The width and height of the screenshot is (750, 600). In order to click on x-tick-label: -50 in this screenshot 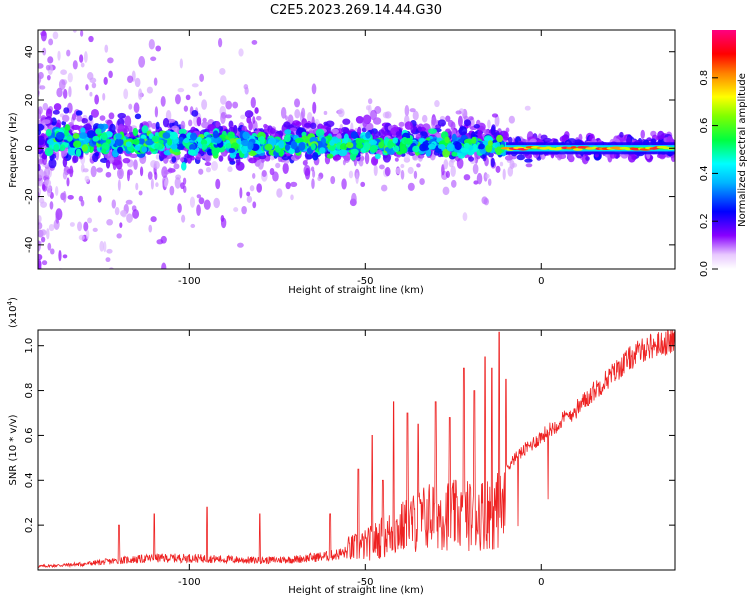, I will do `click(365, 281)`.